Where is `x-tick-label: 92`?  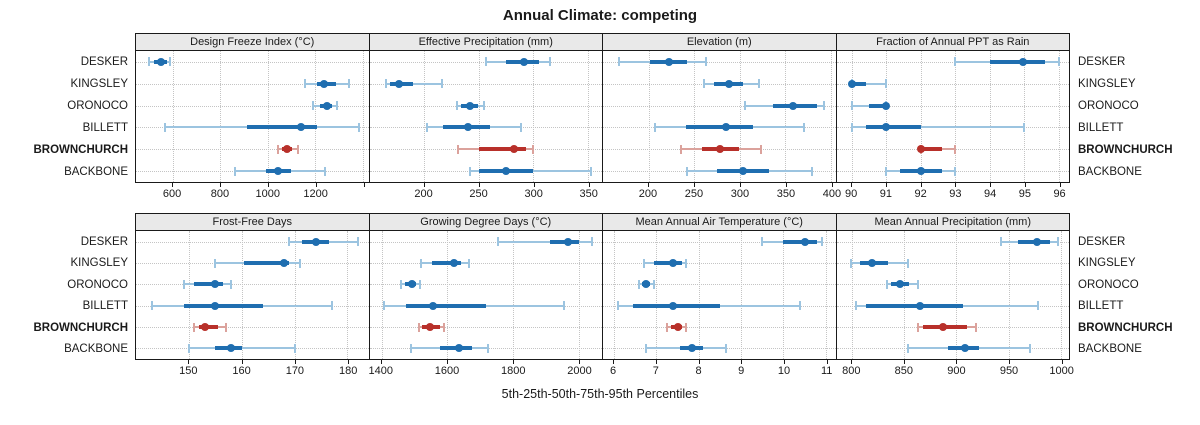 x-tick-label: 92 is located at coordinates (920, 194).